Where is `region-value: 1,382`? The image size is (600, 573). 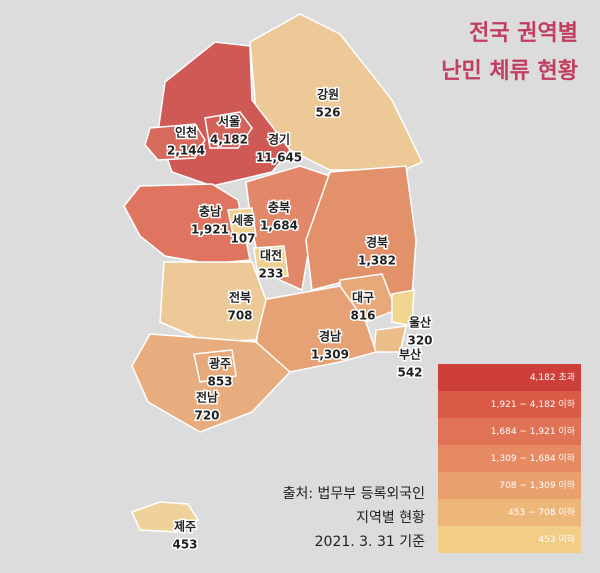 region-value: 1,382 is located at coordinates (377, 261).